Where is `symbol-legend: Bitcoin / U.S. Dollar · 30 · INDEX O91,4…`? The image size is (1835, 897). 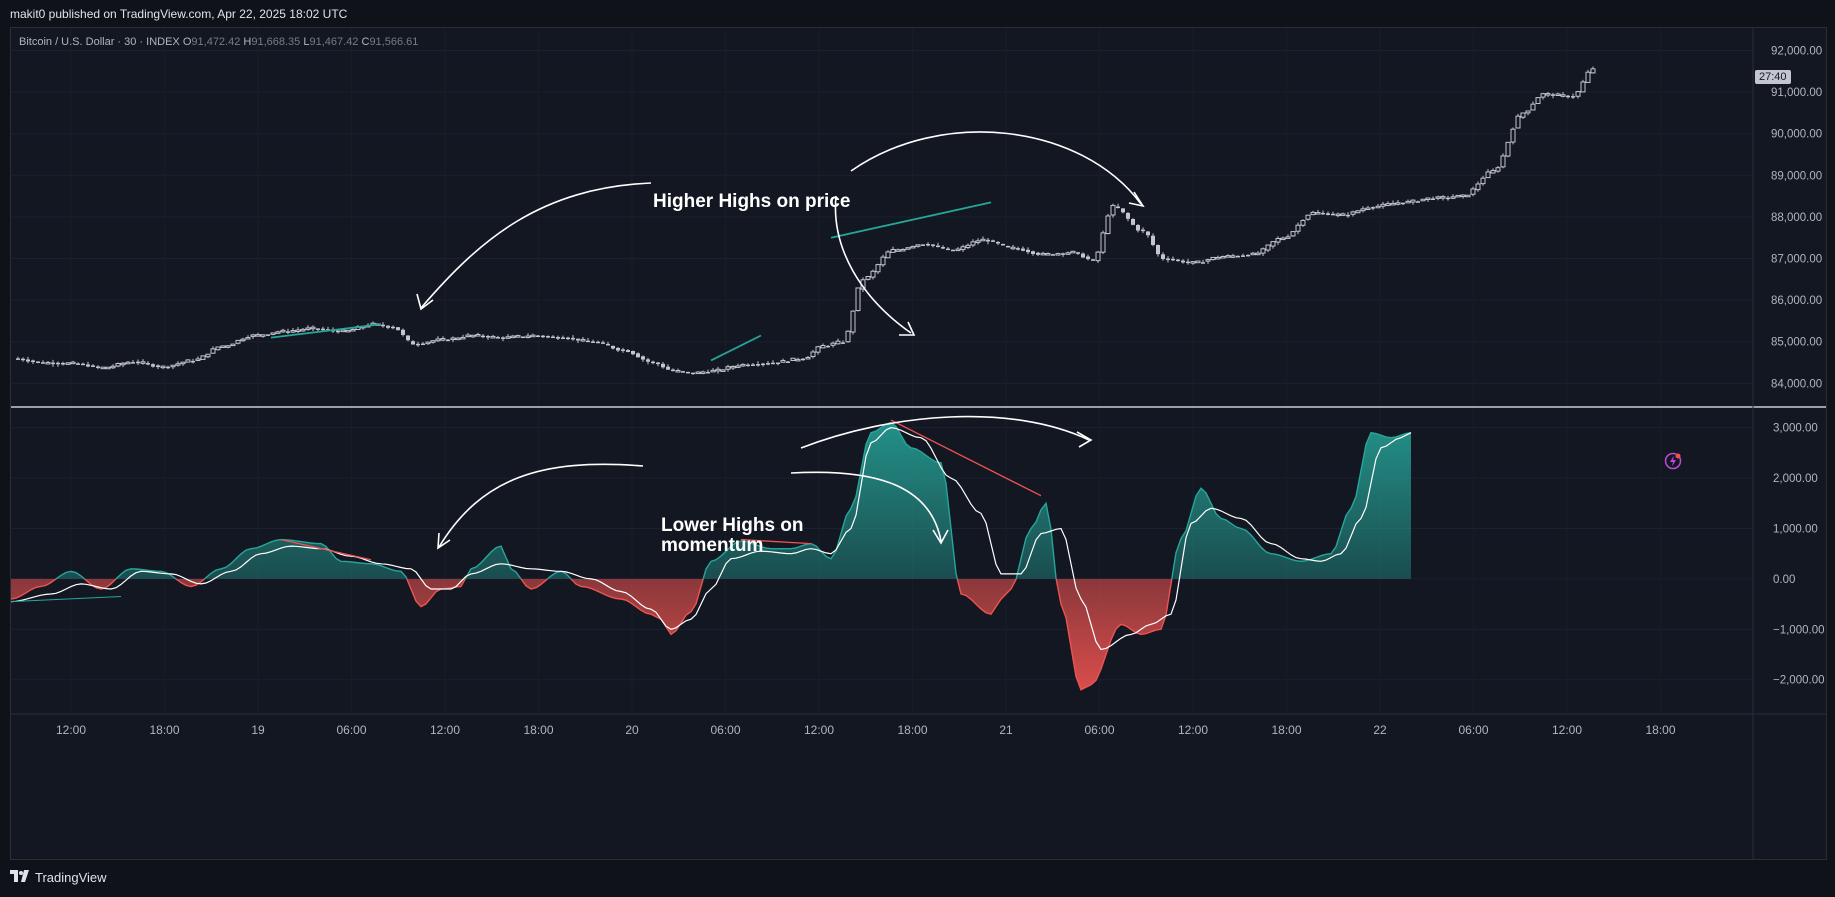
symbol-legend: Bitcoin / U.S. Dollar · 30 · INDEX O91,4… is located at coordinates (218, 42).